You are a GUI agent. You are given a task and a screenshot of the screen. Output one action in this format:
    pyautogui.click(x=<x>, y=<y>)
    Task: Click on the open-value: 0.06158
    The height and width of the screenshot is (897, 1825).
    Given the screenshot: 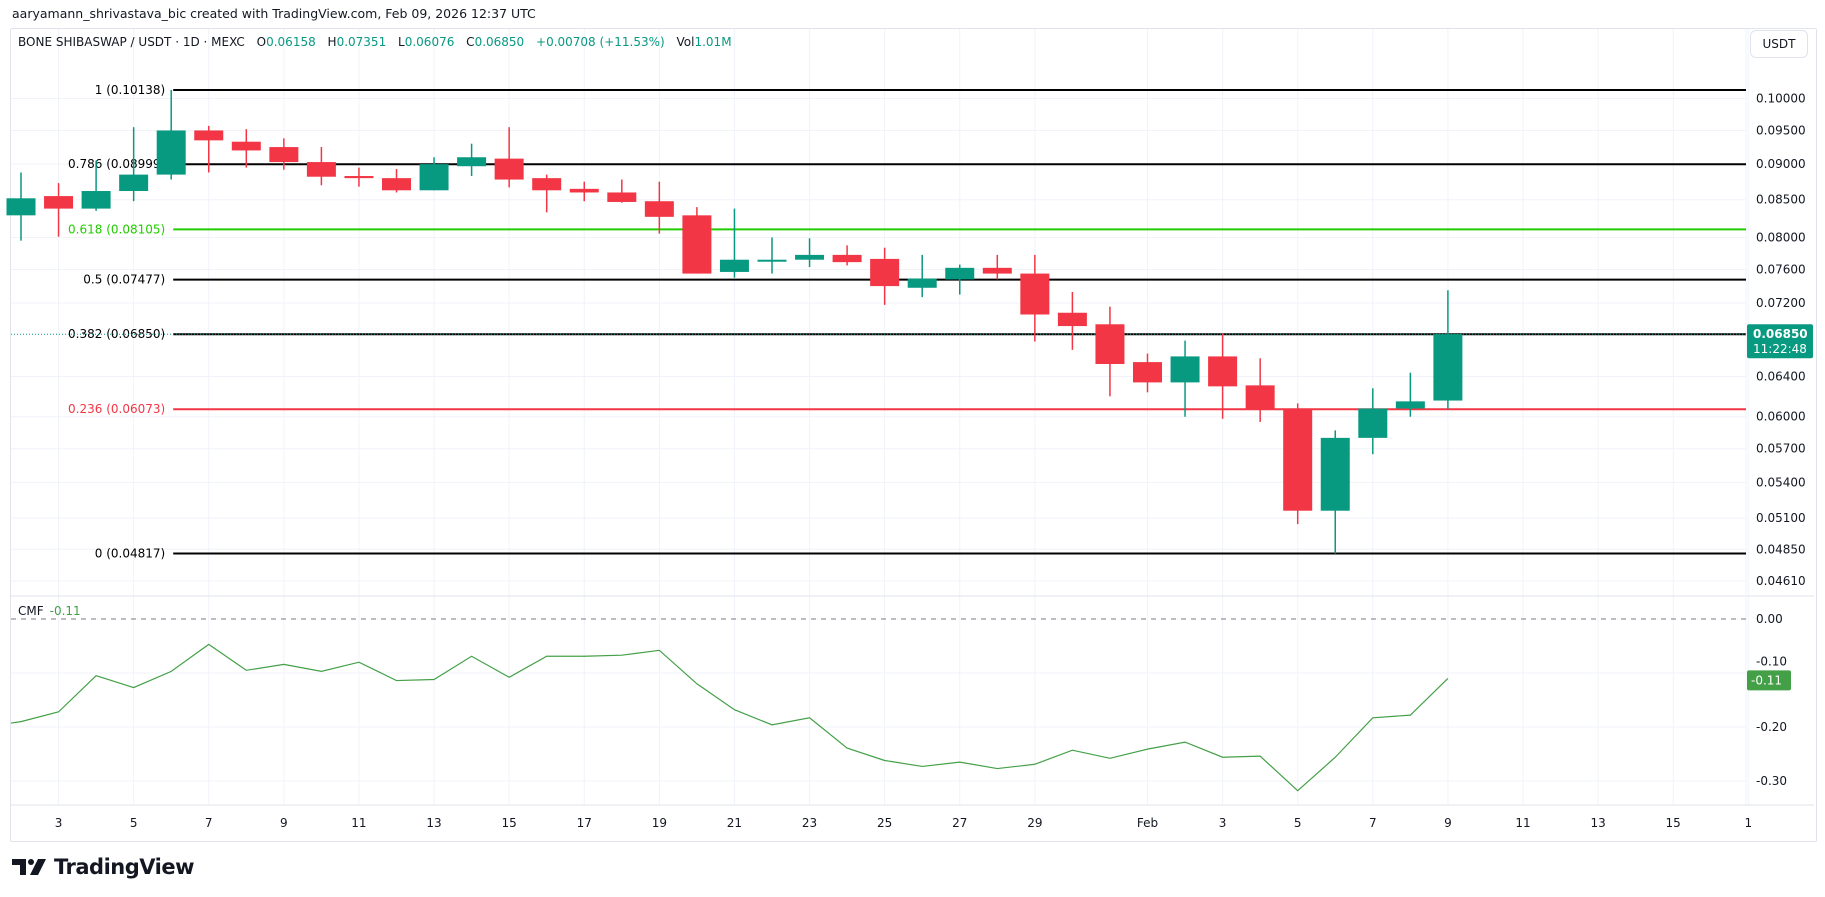 What is the action you would take?
    pyautogui.click(x=291, y=42)
    